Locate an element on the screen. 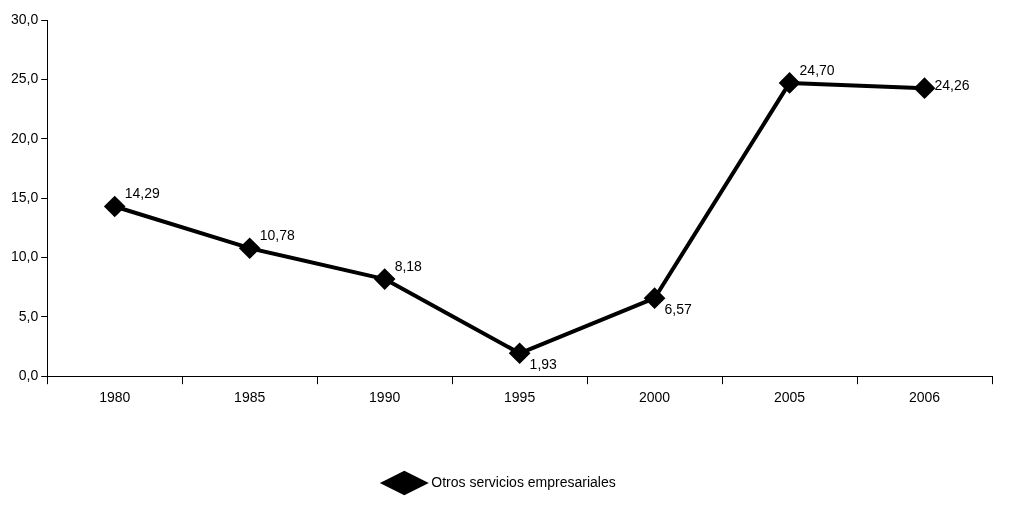 This screenshot has width=1014, height=508. x-tick-label: 1980 is located at coordinates (115, 397).